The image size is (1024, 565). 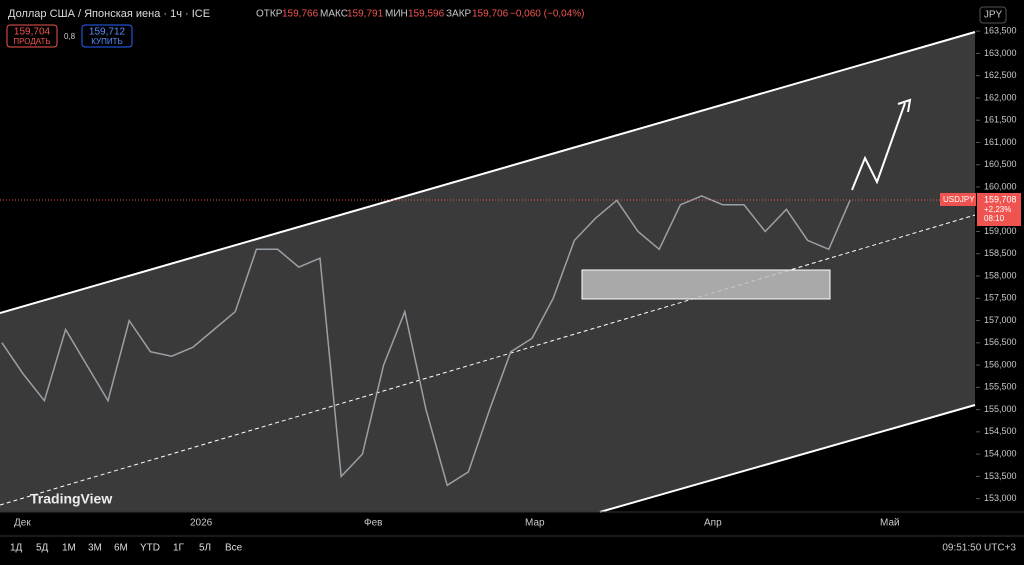 What do you see at coordinates (713, 523) in the screenshot?
I see `x-label: Апр` at bounding box center [713, 523].